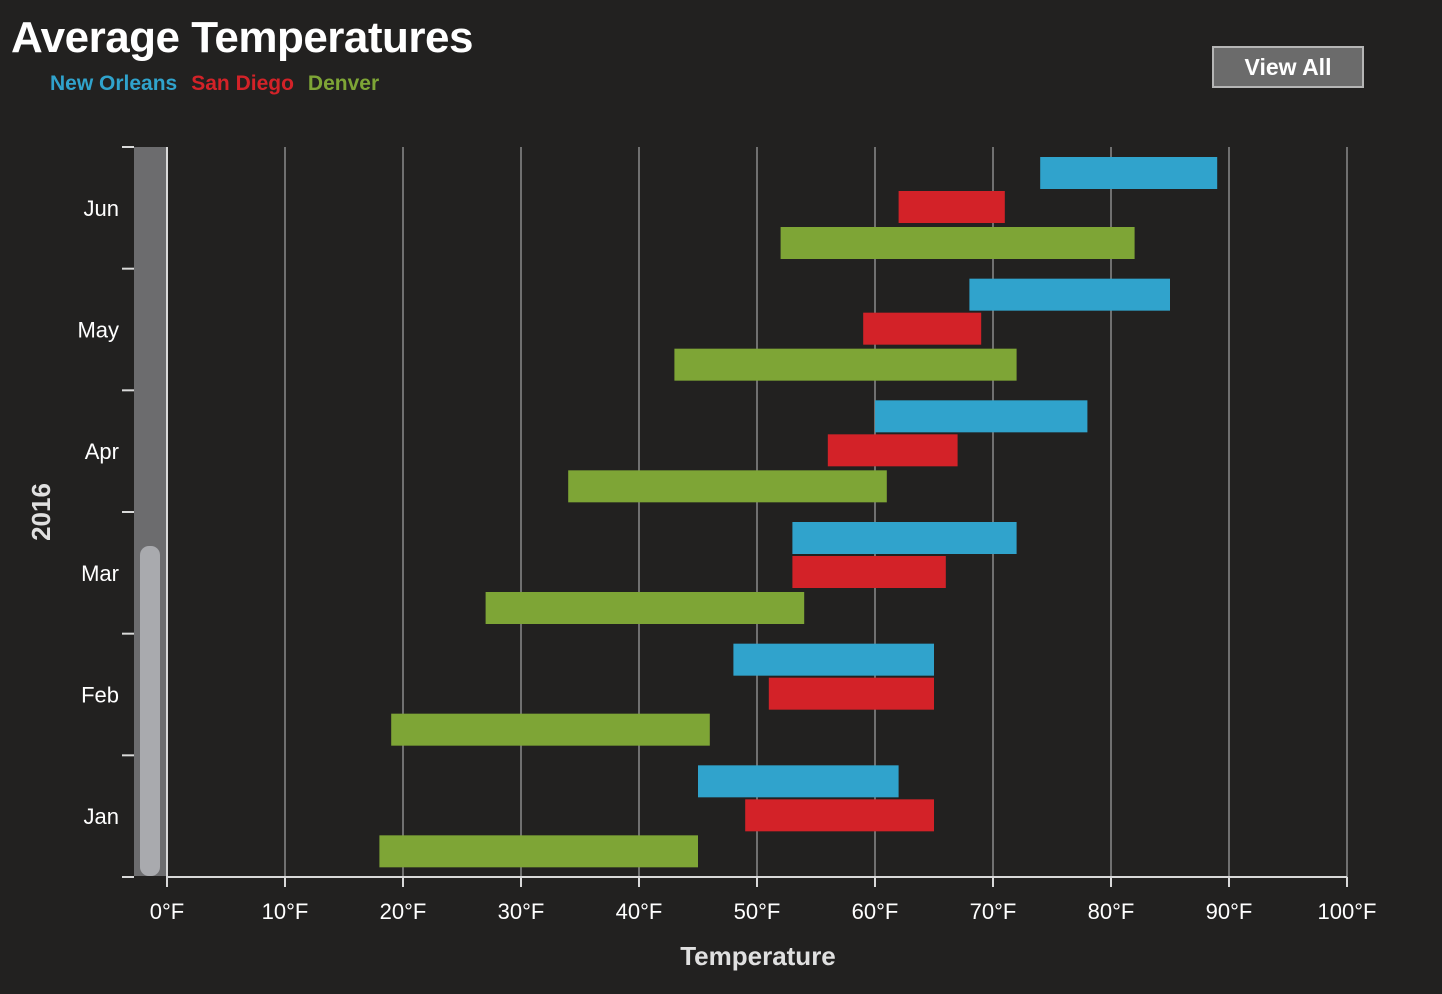 This screenshot has width=1442, height=994. I want to click on bar-san-diego-may, so click(922, 328).